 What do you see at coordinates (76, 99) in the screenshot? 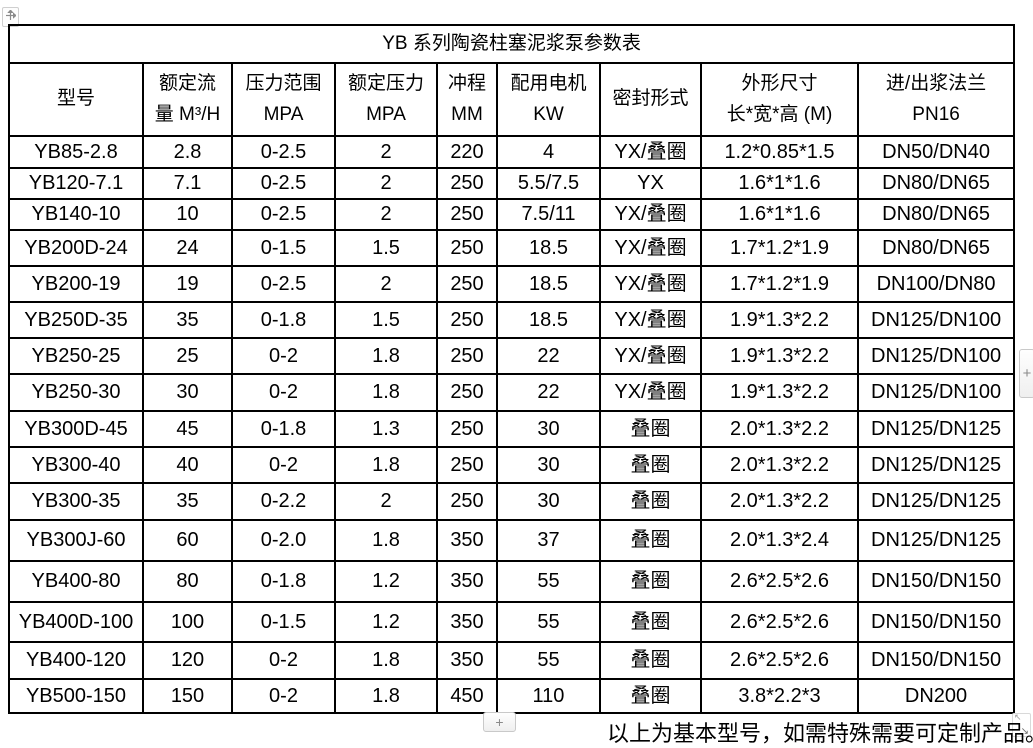
I see `column-header: 型号` at bounding box center [76, 99].